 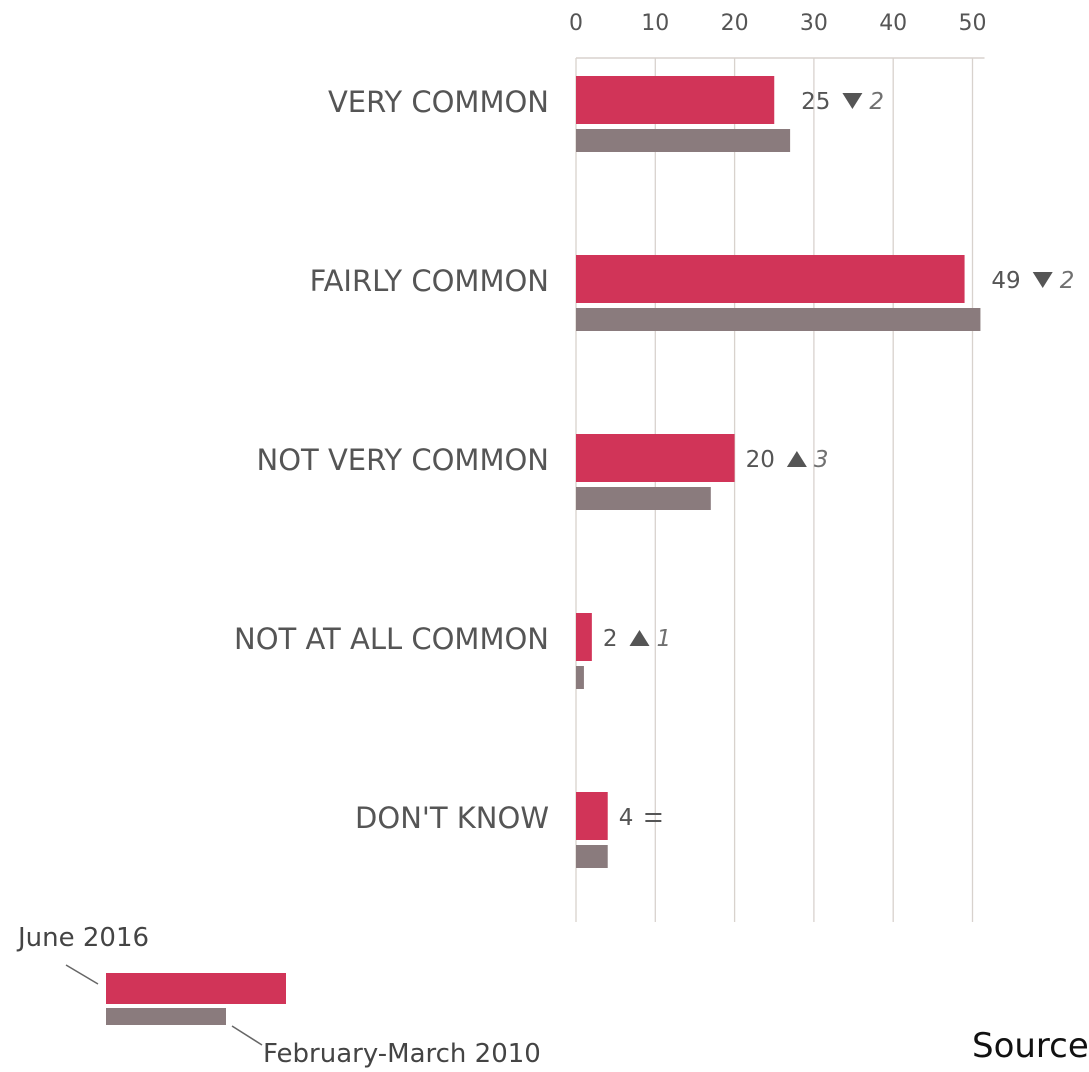 What do you see at coordinates (655, 23) in the screenshot?
I see `x-tick-label: 10` at bounding box center [655, 23].